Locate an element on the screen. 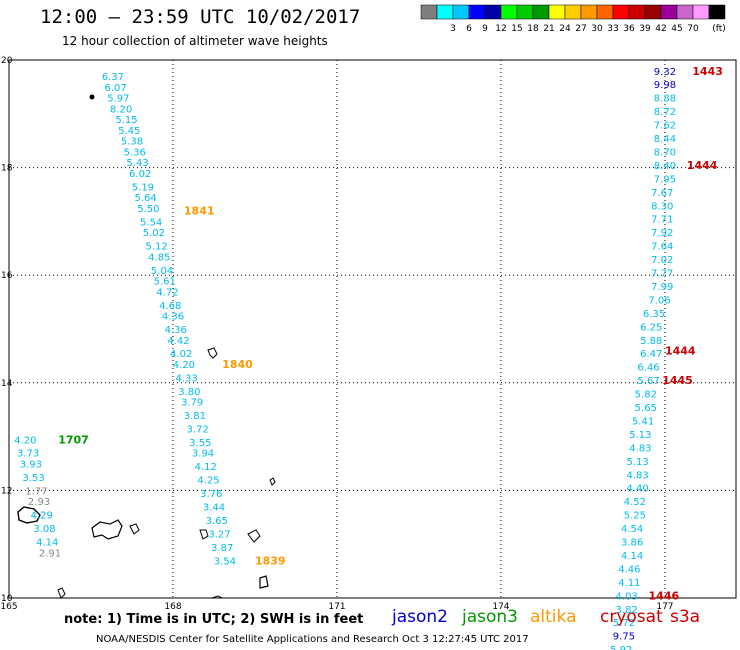  wave-height-value: 5.97 is located at coordinates (118, 99).